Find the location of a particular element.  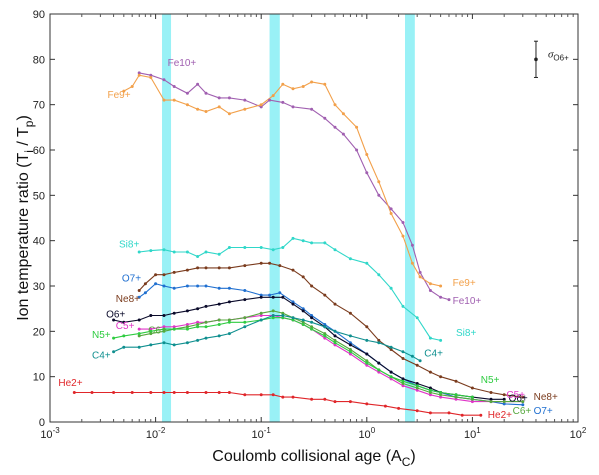

x-tick-label: 100 is located at coordinates (366, 433).